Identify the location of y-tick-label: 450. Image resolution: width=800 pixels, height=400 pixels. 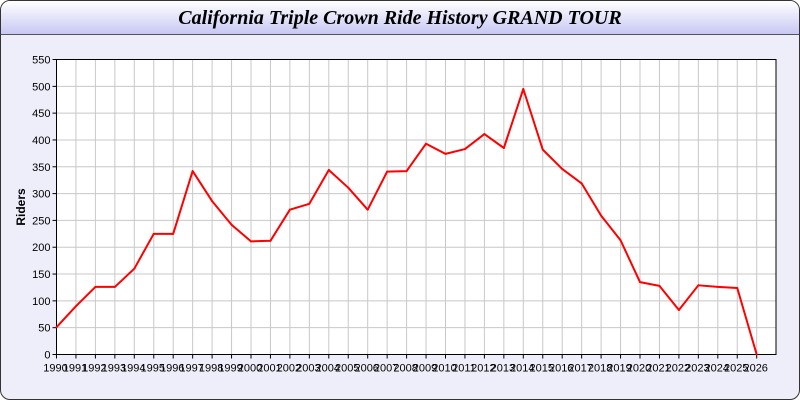
(41, 114).